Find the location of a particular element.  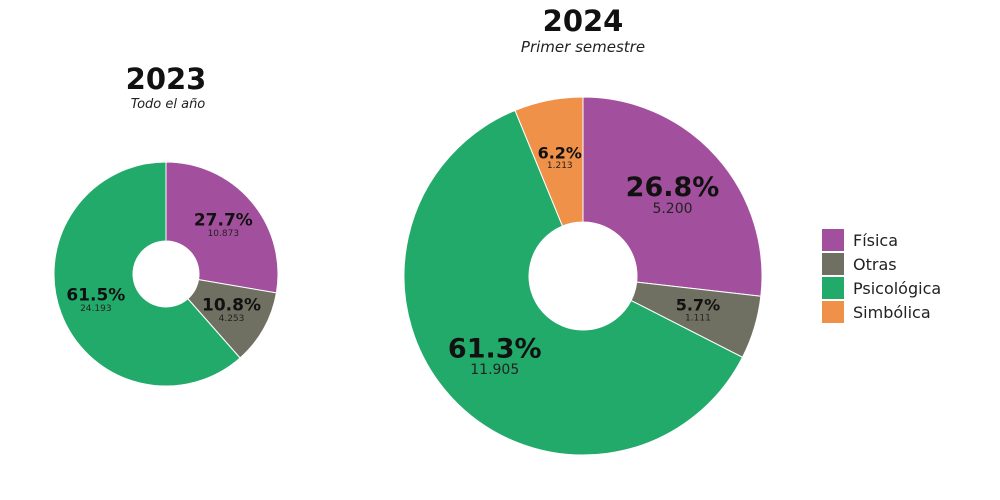

slice-percent-label: 61.5% is located at coordinates (95, 296).